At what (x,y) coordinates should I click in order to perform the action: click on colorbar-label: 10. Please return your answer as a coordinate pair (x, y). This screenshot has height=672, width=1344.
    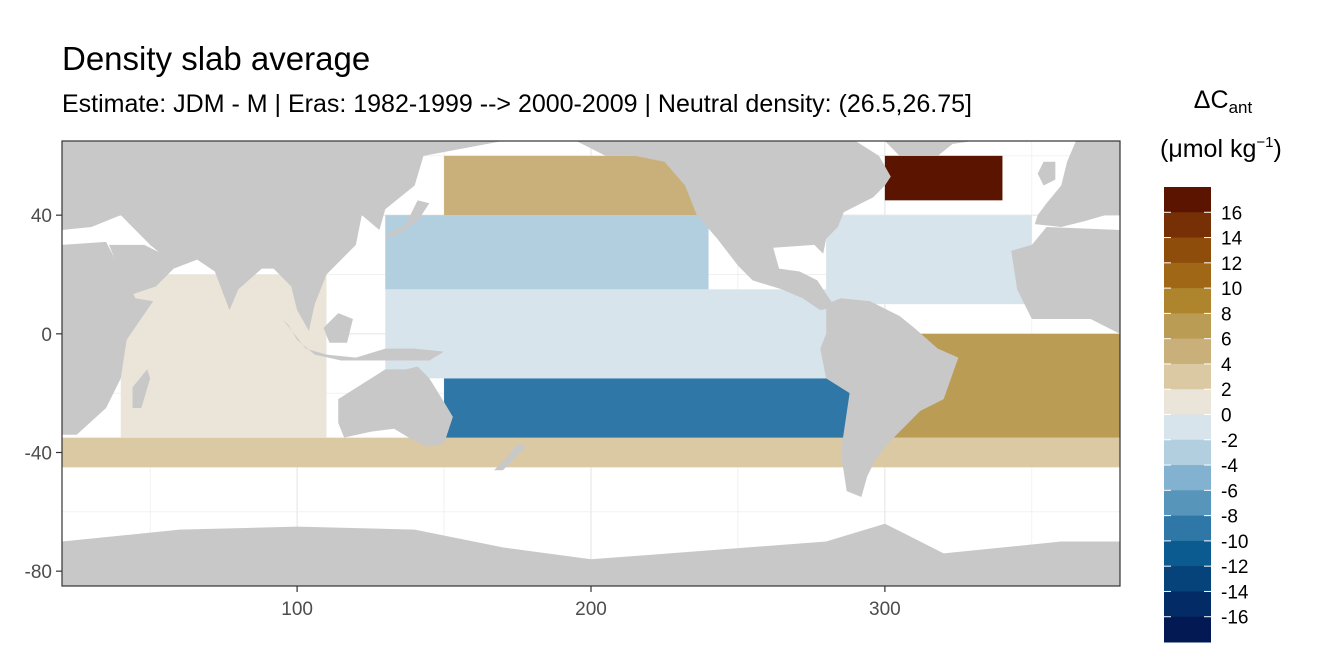
    Looking at the image, I should click on (1231, 289).